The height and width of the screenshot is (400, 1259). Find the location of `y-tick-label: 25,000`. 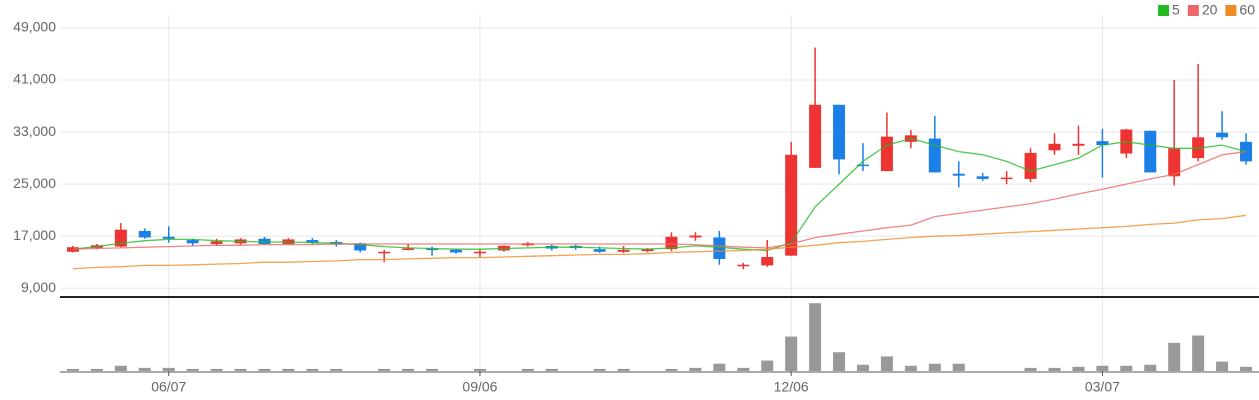

y-tick-label: 25,000 is located at coordinates (34, 183).